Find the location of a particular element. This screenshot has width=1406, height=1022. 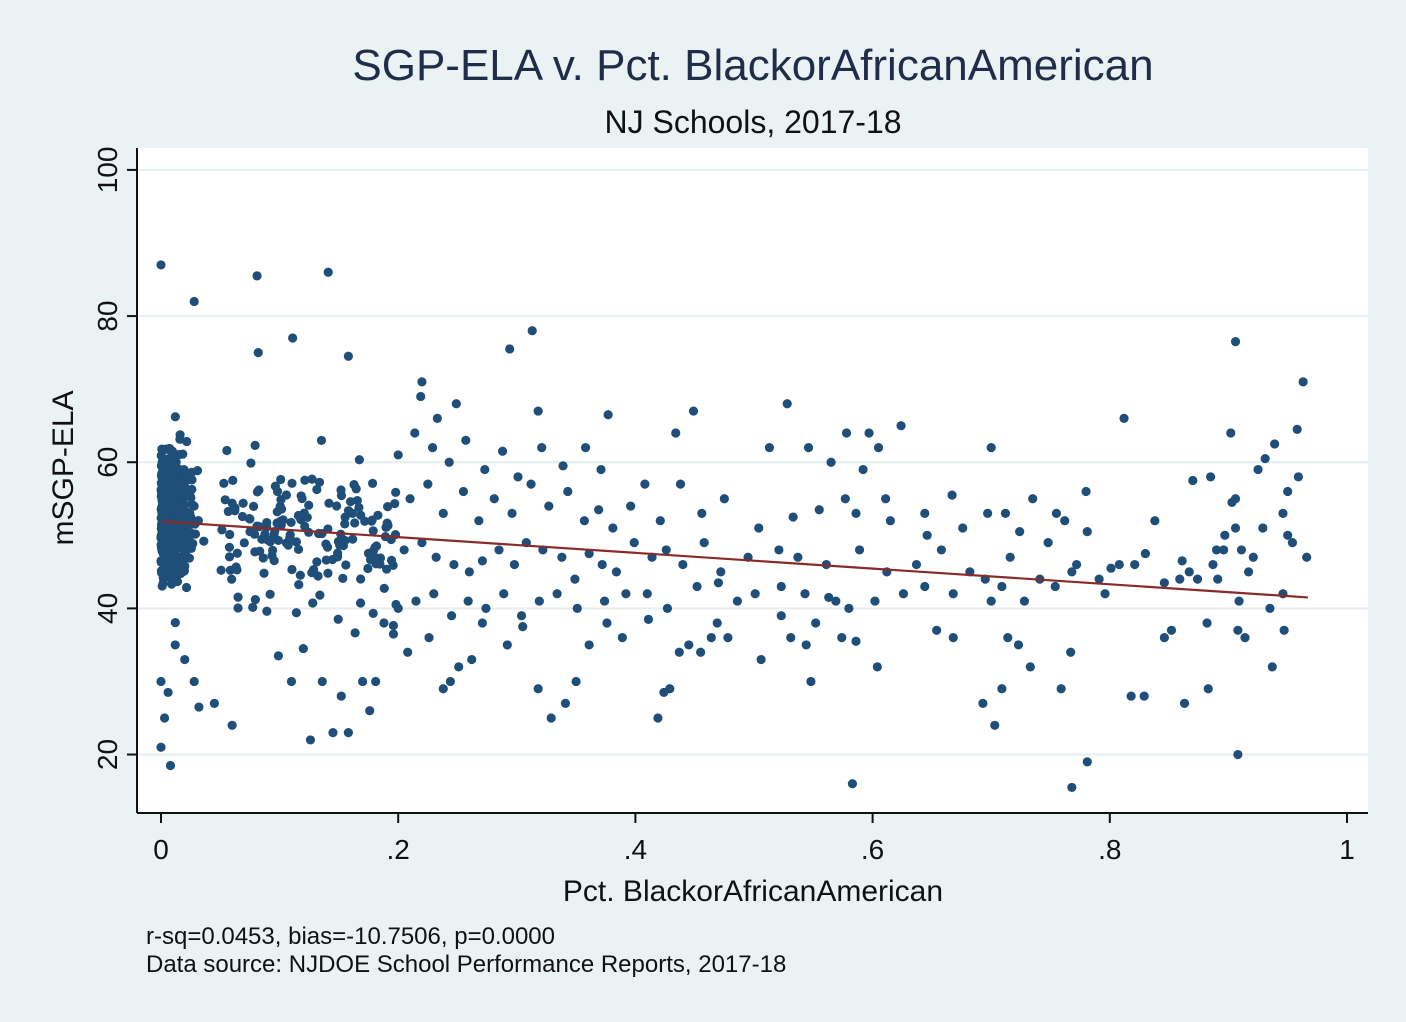

x-tick-label: .2 is located at coordinates (398, 849).